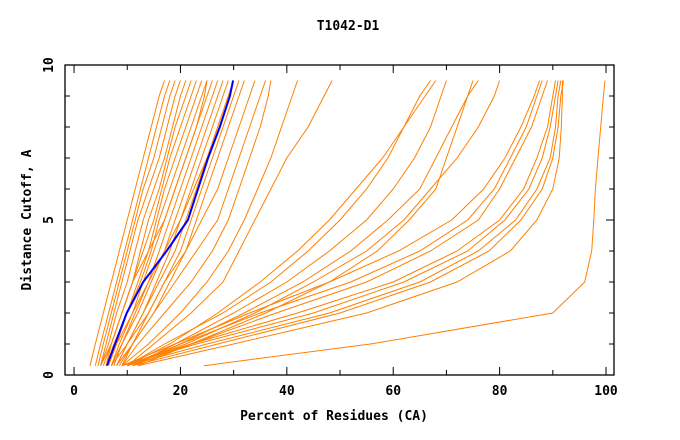 This screenshot has height=440, width=680. What do you see at coordinates (27, 219) in the screenshot?
I see `y-axis-label: Distance Cutoff, A` at bounding box center [27, 219].